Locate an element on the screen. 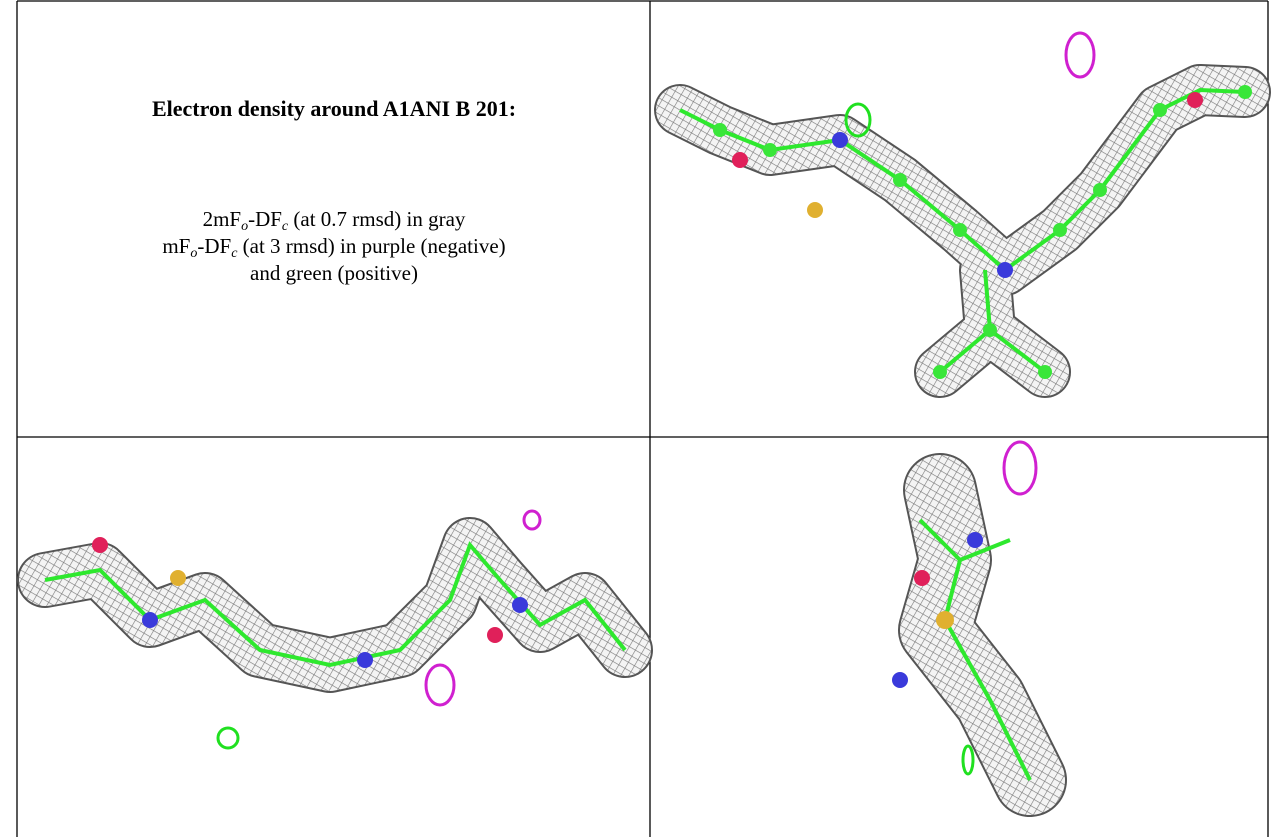 This screenshot has height=837, width=1276. caption-line: and green (positive) is located at coordinates (334, 273).